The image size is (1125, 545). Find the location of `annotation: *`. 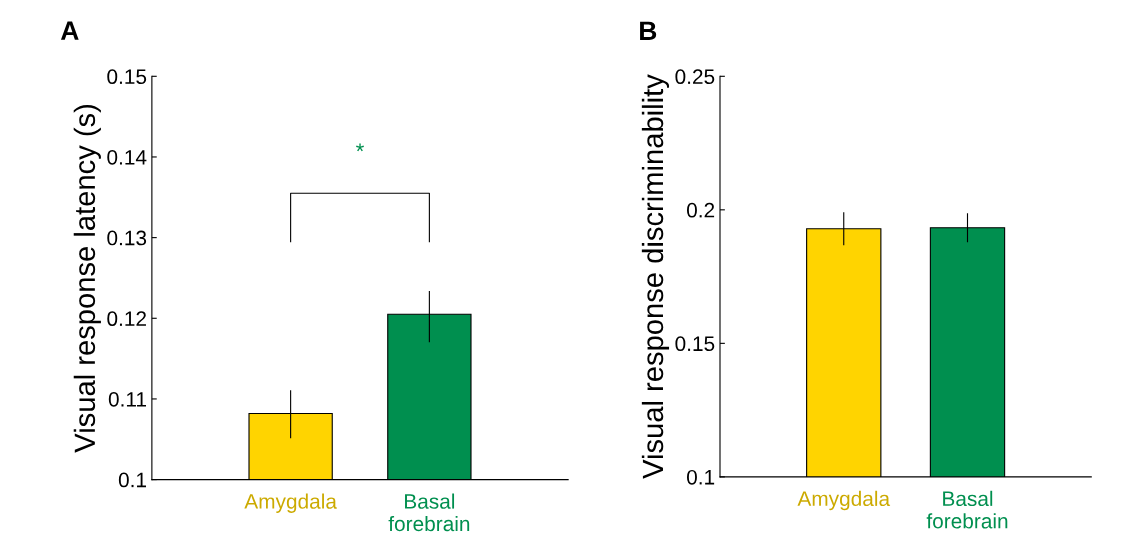

annotation: * is located at coordinates (360, 147).